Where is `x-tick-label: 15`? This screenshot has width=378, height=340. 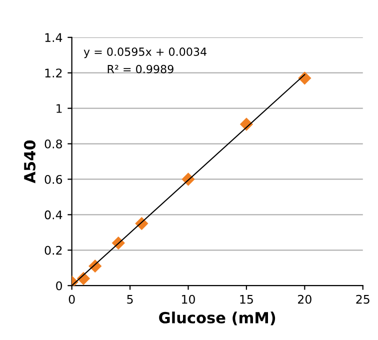
x-tick-label: 15 is located at coordinates (246, 299).